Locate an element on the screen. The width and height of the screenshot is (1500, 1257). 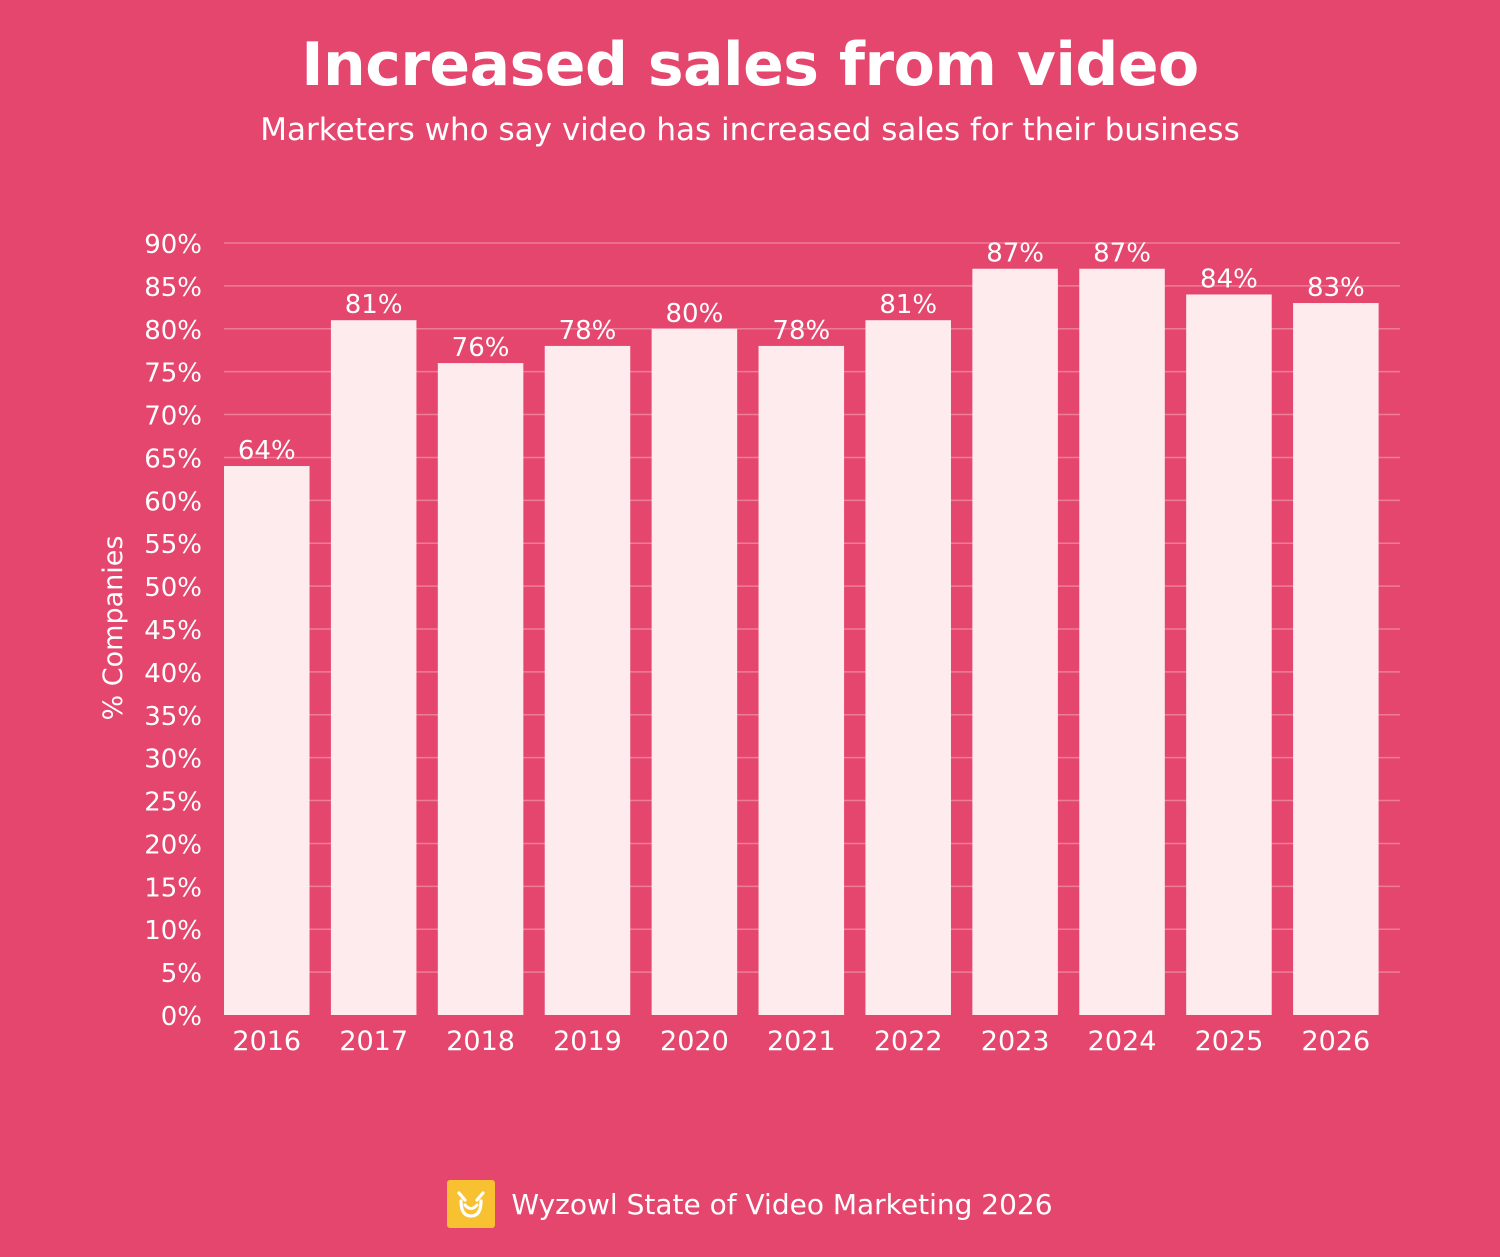
x-tick-label: 2024 is located at coordinates (1122, 1041).